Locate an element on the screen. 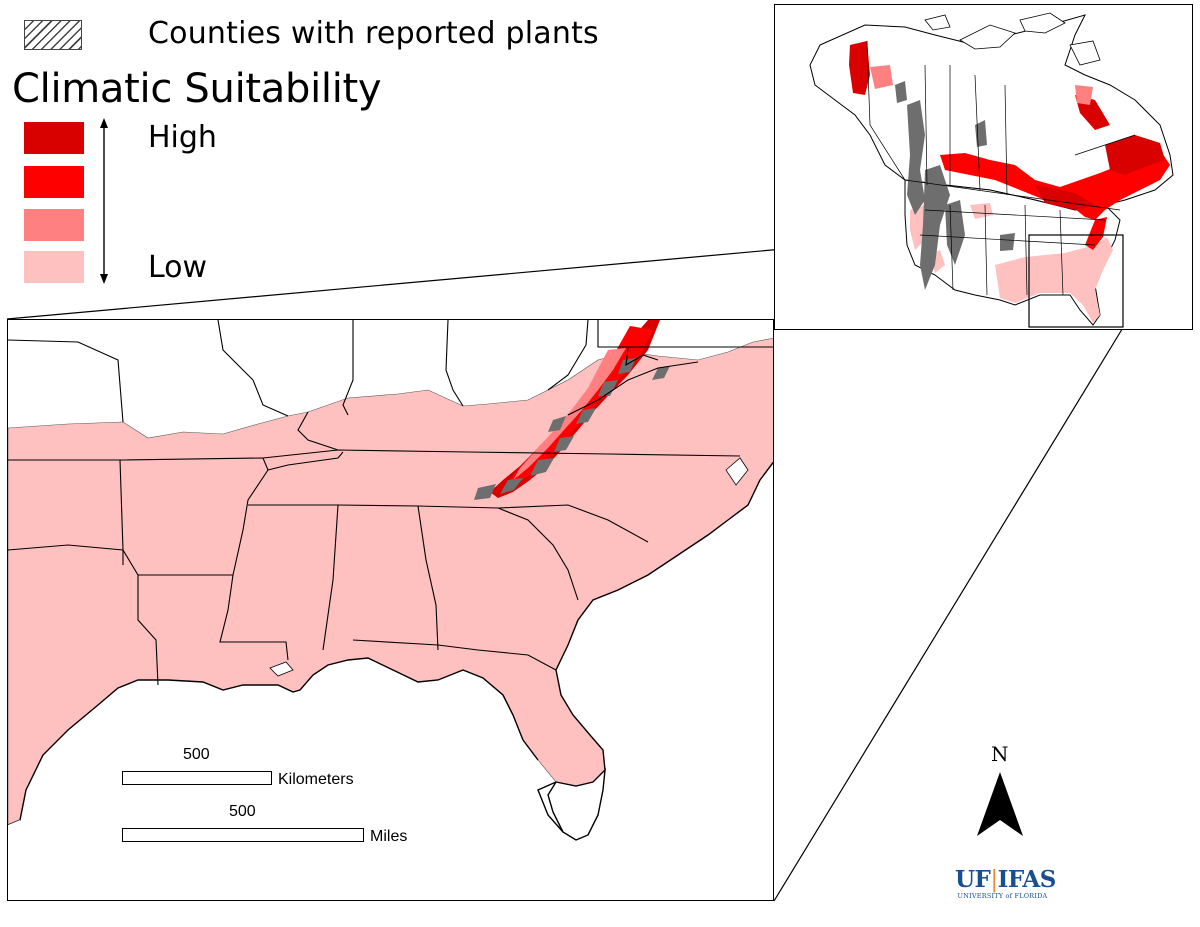 This screenshot has width=1200, height=927. scale-mi-unit: Miles is located at coordinates (389, 836).